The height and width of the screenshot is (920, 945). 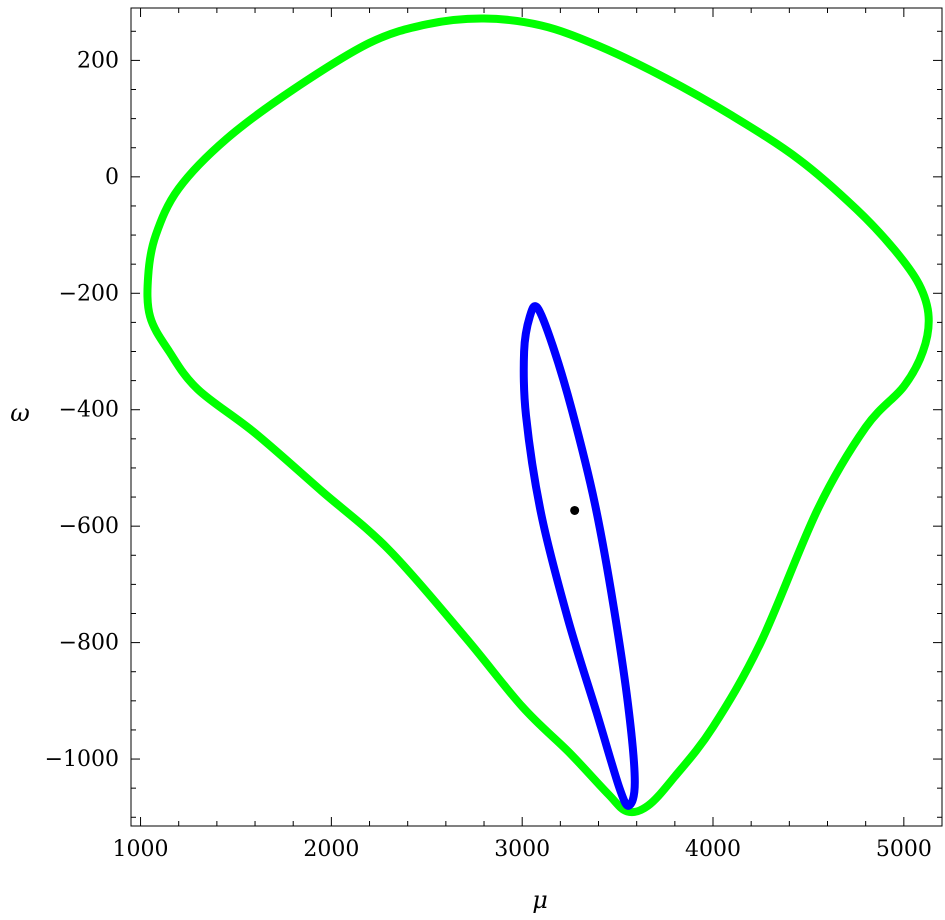 What do you see at coordinates (331, 849) in the screenshot?
I see `x-tick-label: 2000` at bounding box center [331, 849].